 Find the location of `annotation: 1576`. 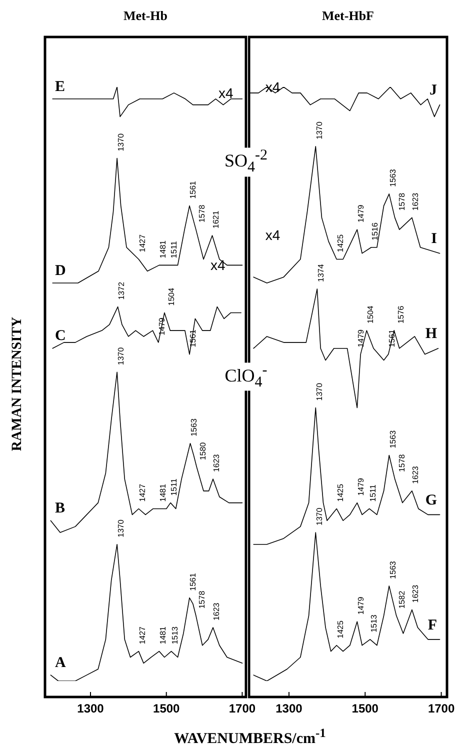

annotation: 1576 is located at coordinates (401, 314).